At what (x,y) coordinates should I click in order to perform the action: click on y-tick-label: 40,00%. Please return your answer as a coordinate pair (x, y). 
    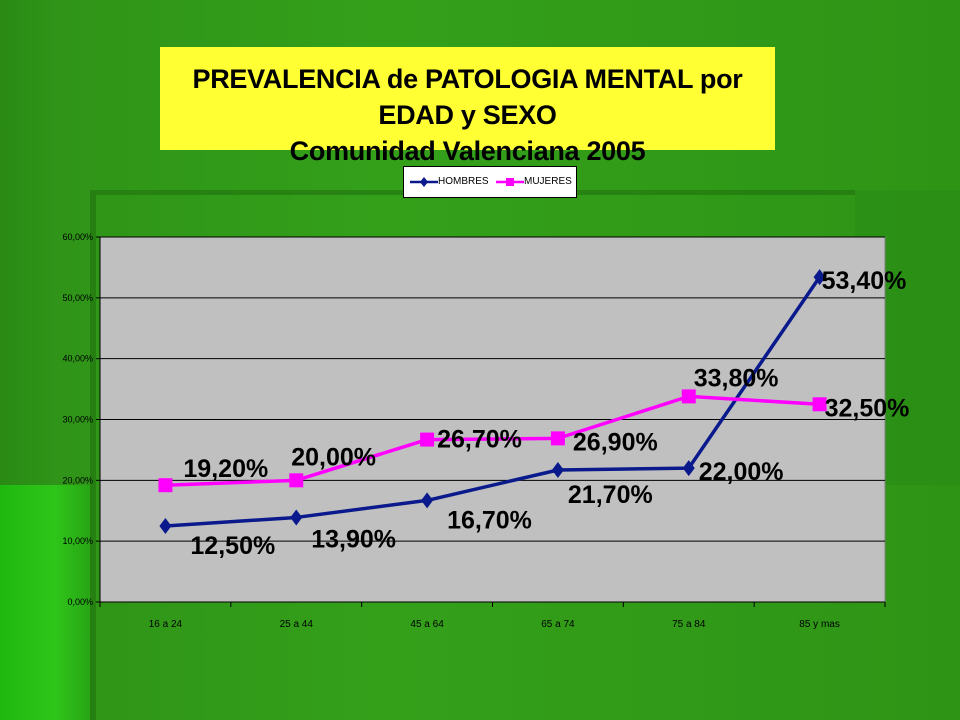
    Looking at the image, I should click on (77, 359).